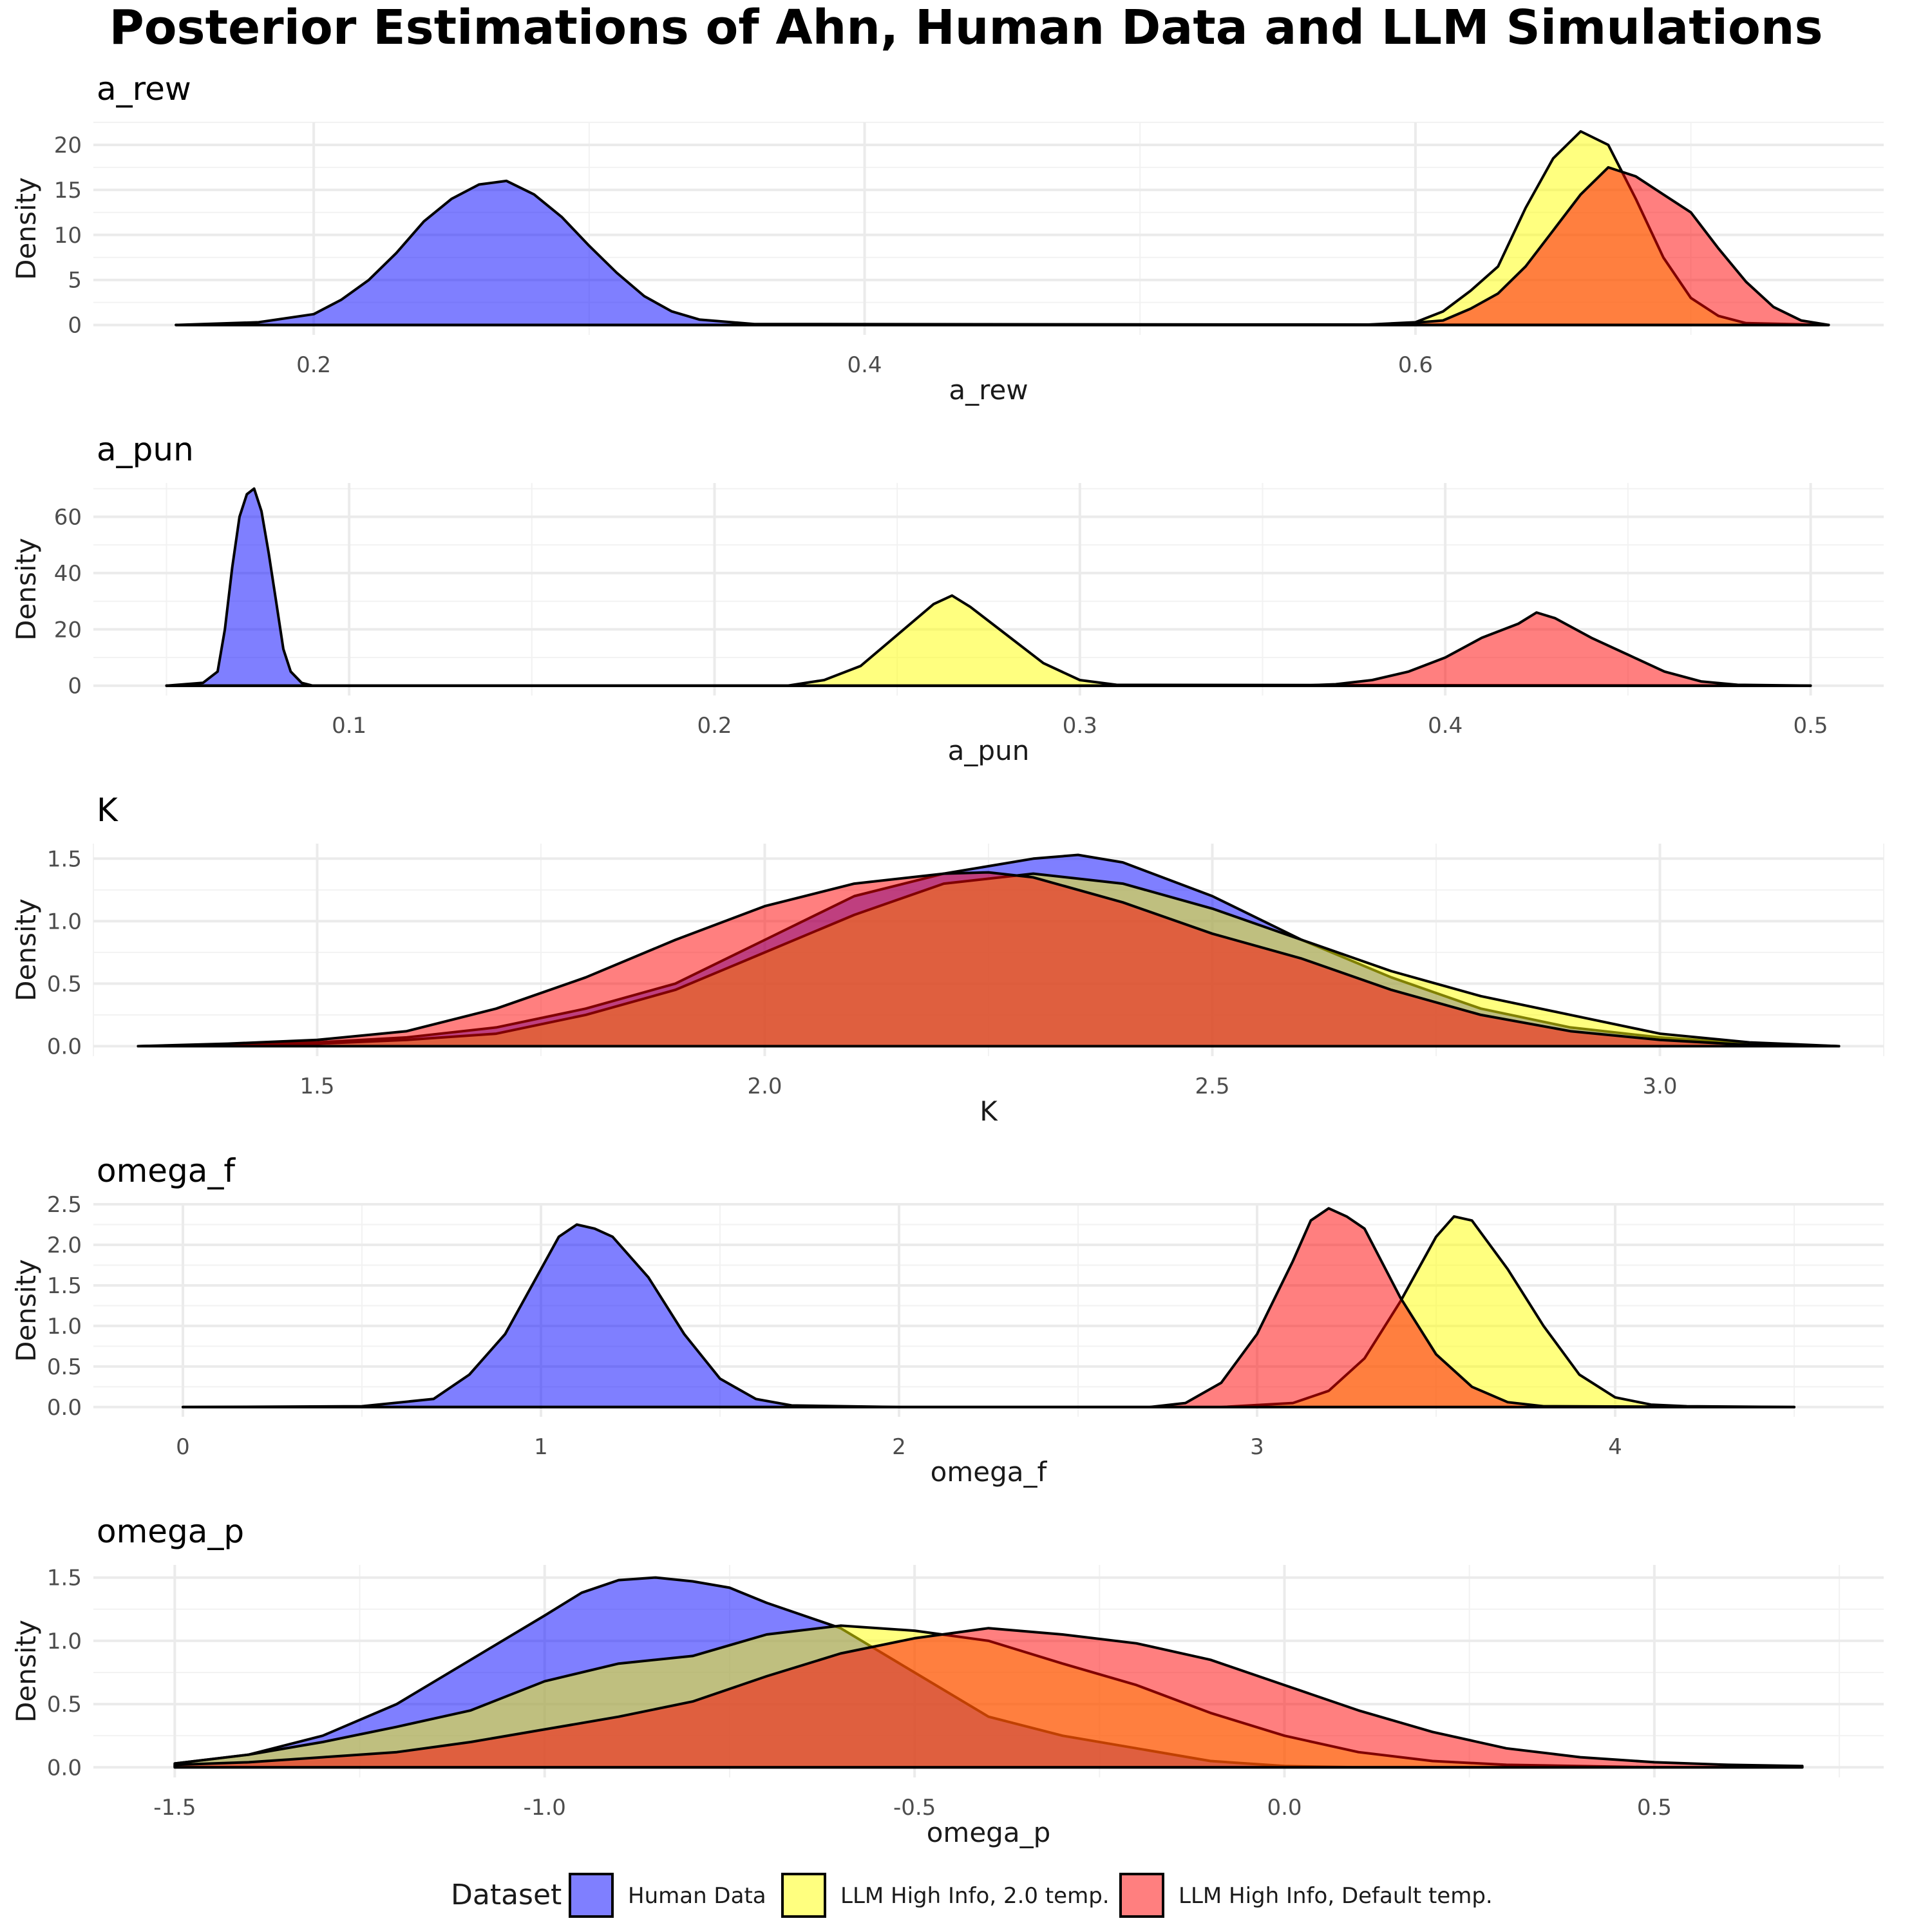  I want to click on x-tick-label: 0.1, so click(349, 726).